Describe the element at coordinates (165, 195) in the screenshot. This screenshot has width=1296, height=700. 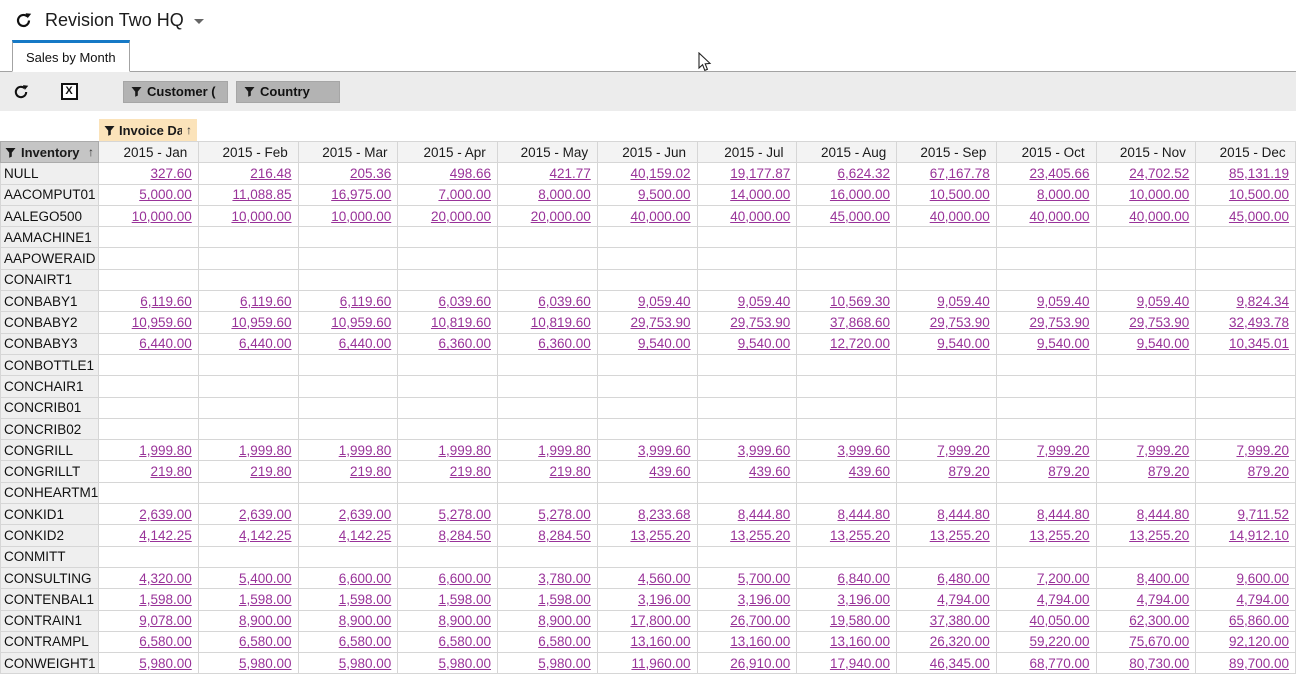
I see `cell-value-link: 5,000.00` at that location.